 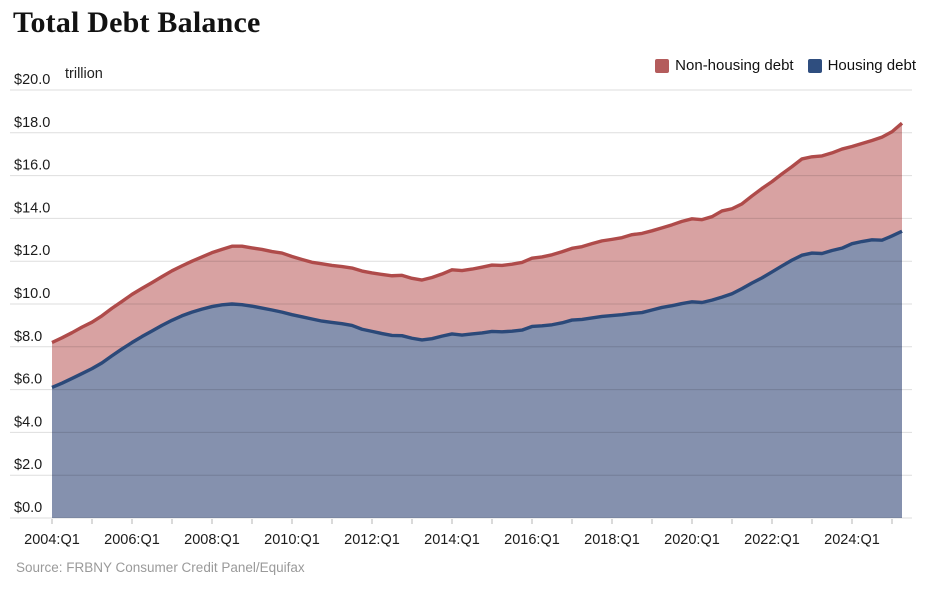 I want to click on nonhousing-swatch-icon, so click(x=662, y=65).